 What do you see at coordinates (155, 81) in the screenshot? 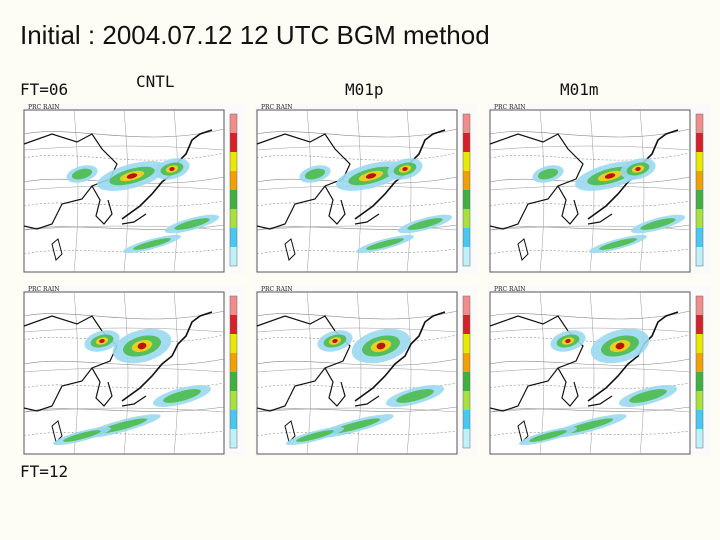
I see `column-label-cntl: CNTL` at bounding box center [155, 81].